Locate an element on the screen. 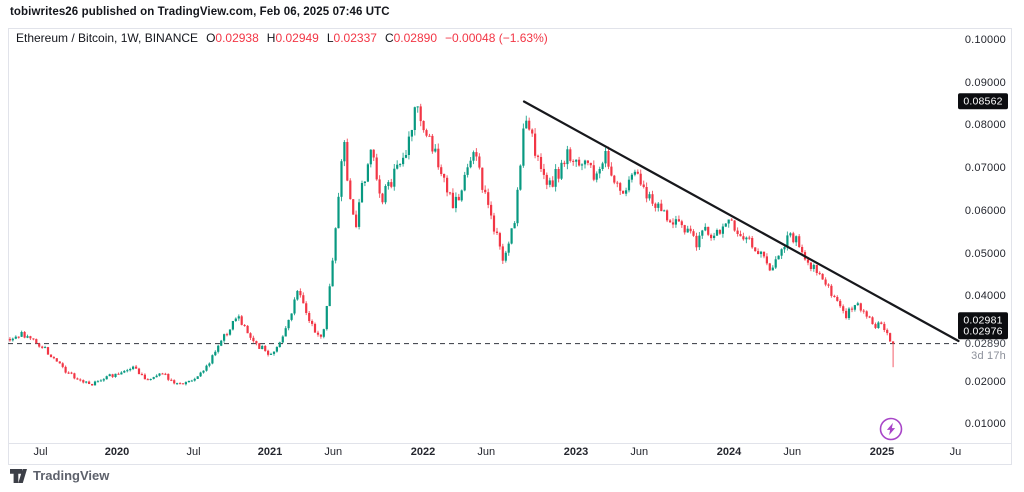 The image size is (1024, 492). ohlc-values: O0.02938 H0.02949 L0.02337 C0.02890 is located at coordinates (321, 38).